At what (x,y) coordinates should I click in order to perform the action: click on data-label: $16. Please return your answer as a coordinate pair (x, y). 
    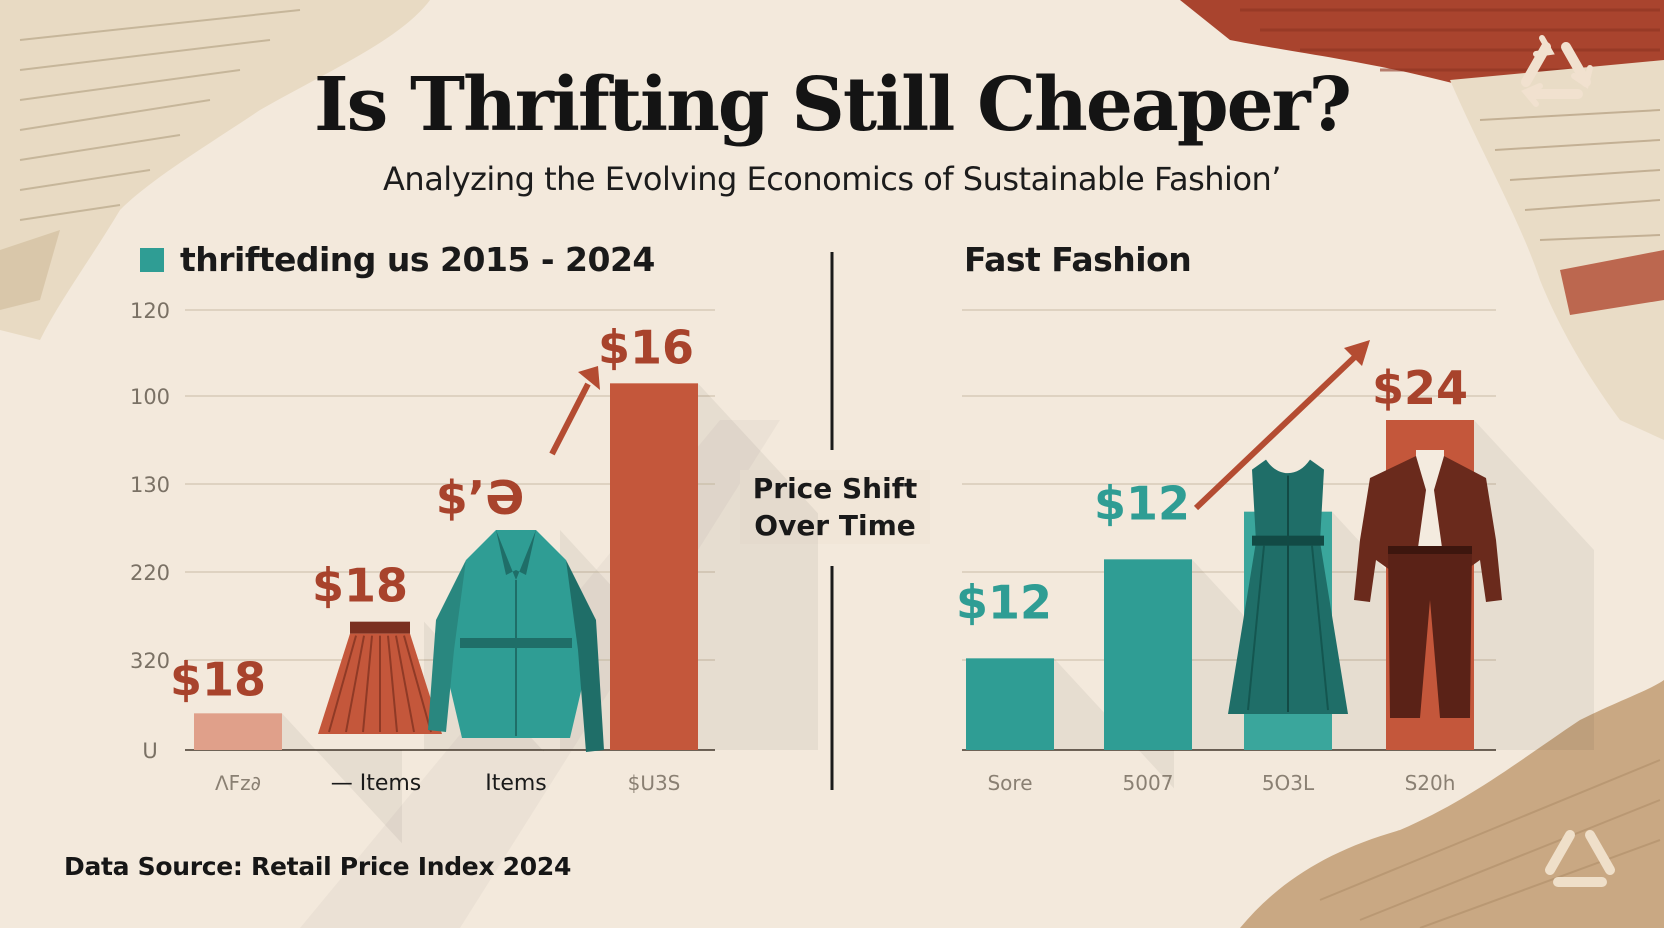
    Looking at the image, I should click on (646, 347).